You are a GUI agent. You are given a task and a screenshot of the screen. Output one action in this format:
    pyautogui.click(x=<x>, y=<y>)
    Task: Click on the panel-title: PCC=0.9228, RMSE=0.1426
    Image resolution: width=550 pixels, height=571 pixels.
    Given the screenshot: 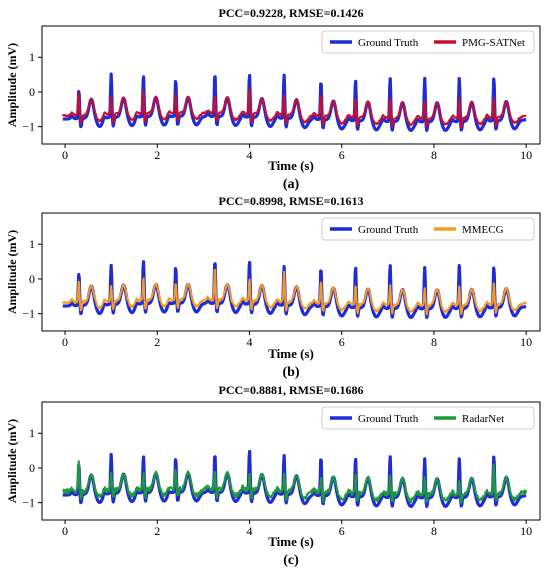 What is the action you would take?
    pyautogui.click(x=290, y=13)
    